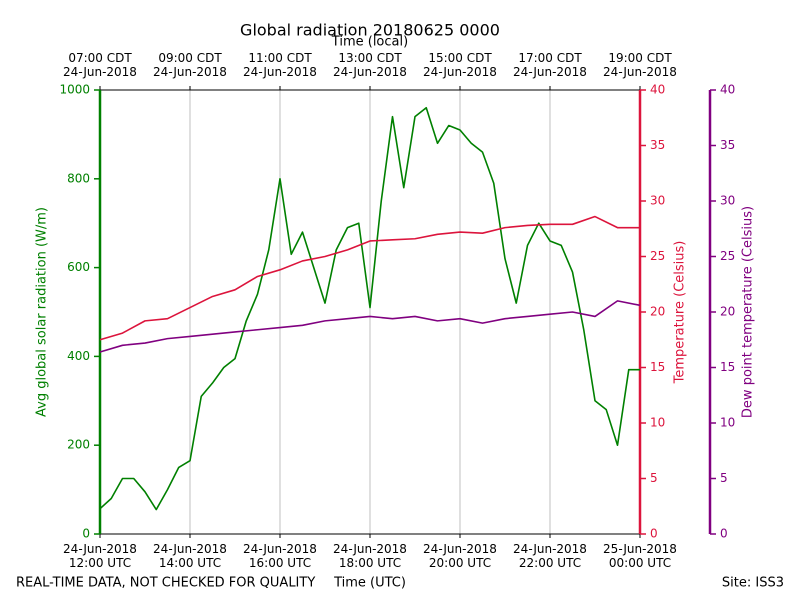 The height and width of the screenshot is (600, 800). I want to click on site-label: Site: ISS3, so click(753, 583).